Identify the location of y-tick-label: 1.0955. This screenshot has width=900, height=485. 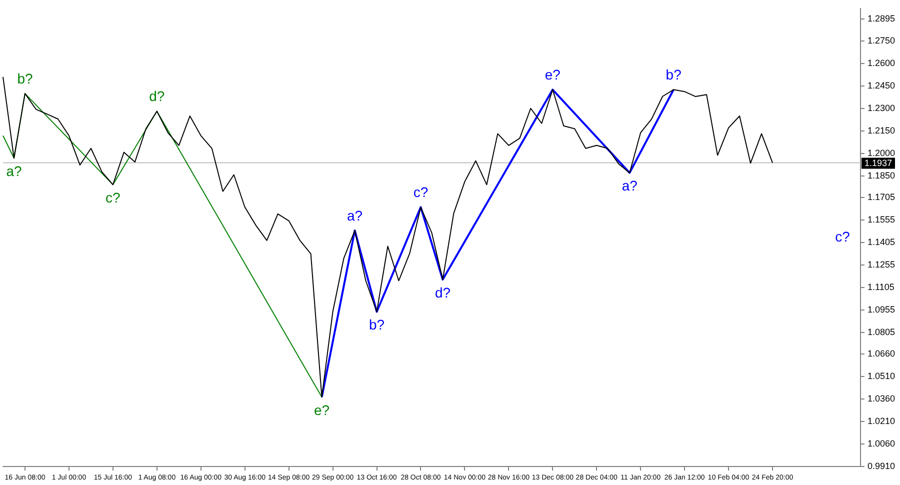
(881, 309).